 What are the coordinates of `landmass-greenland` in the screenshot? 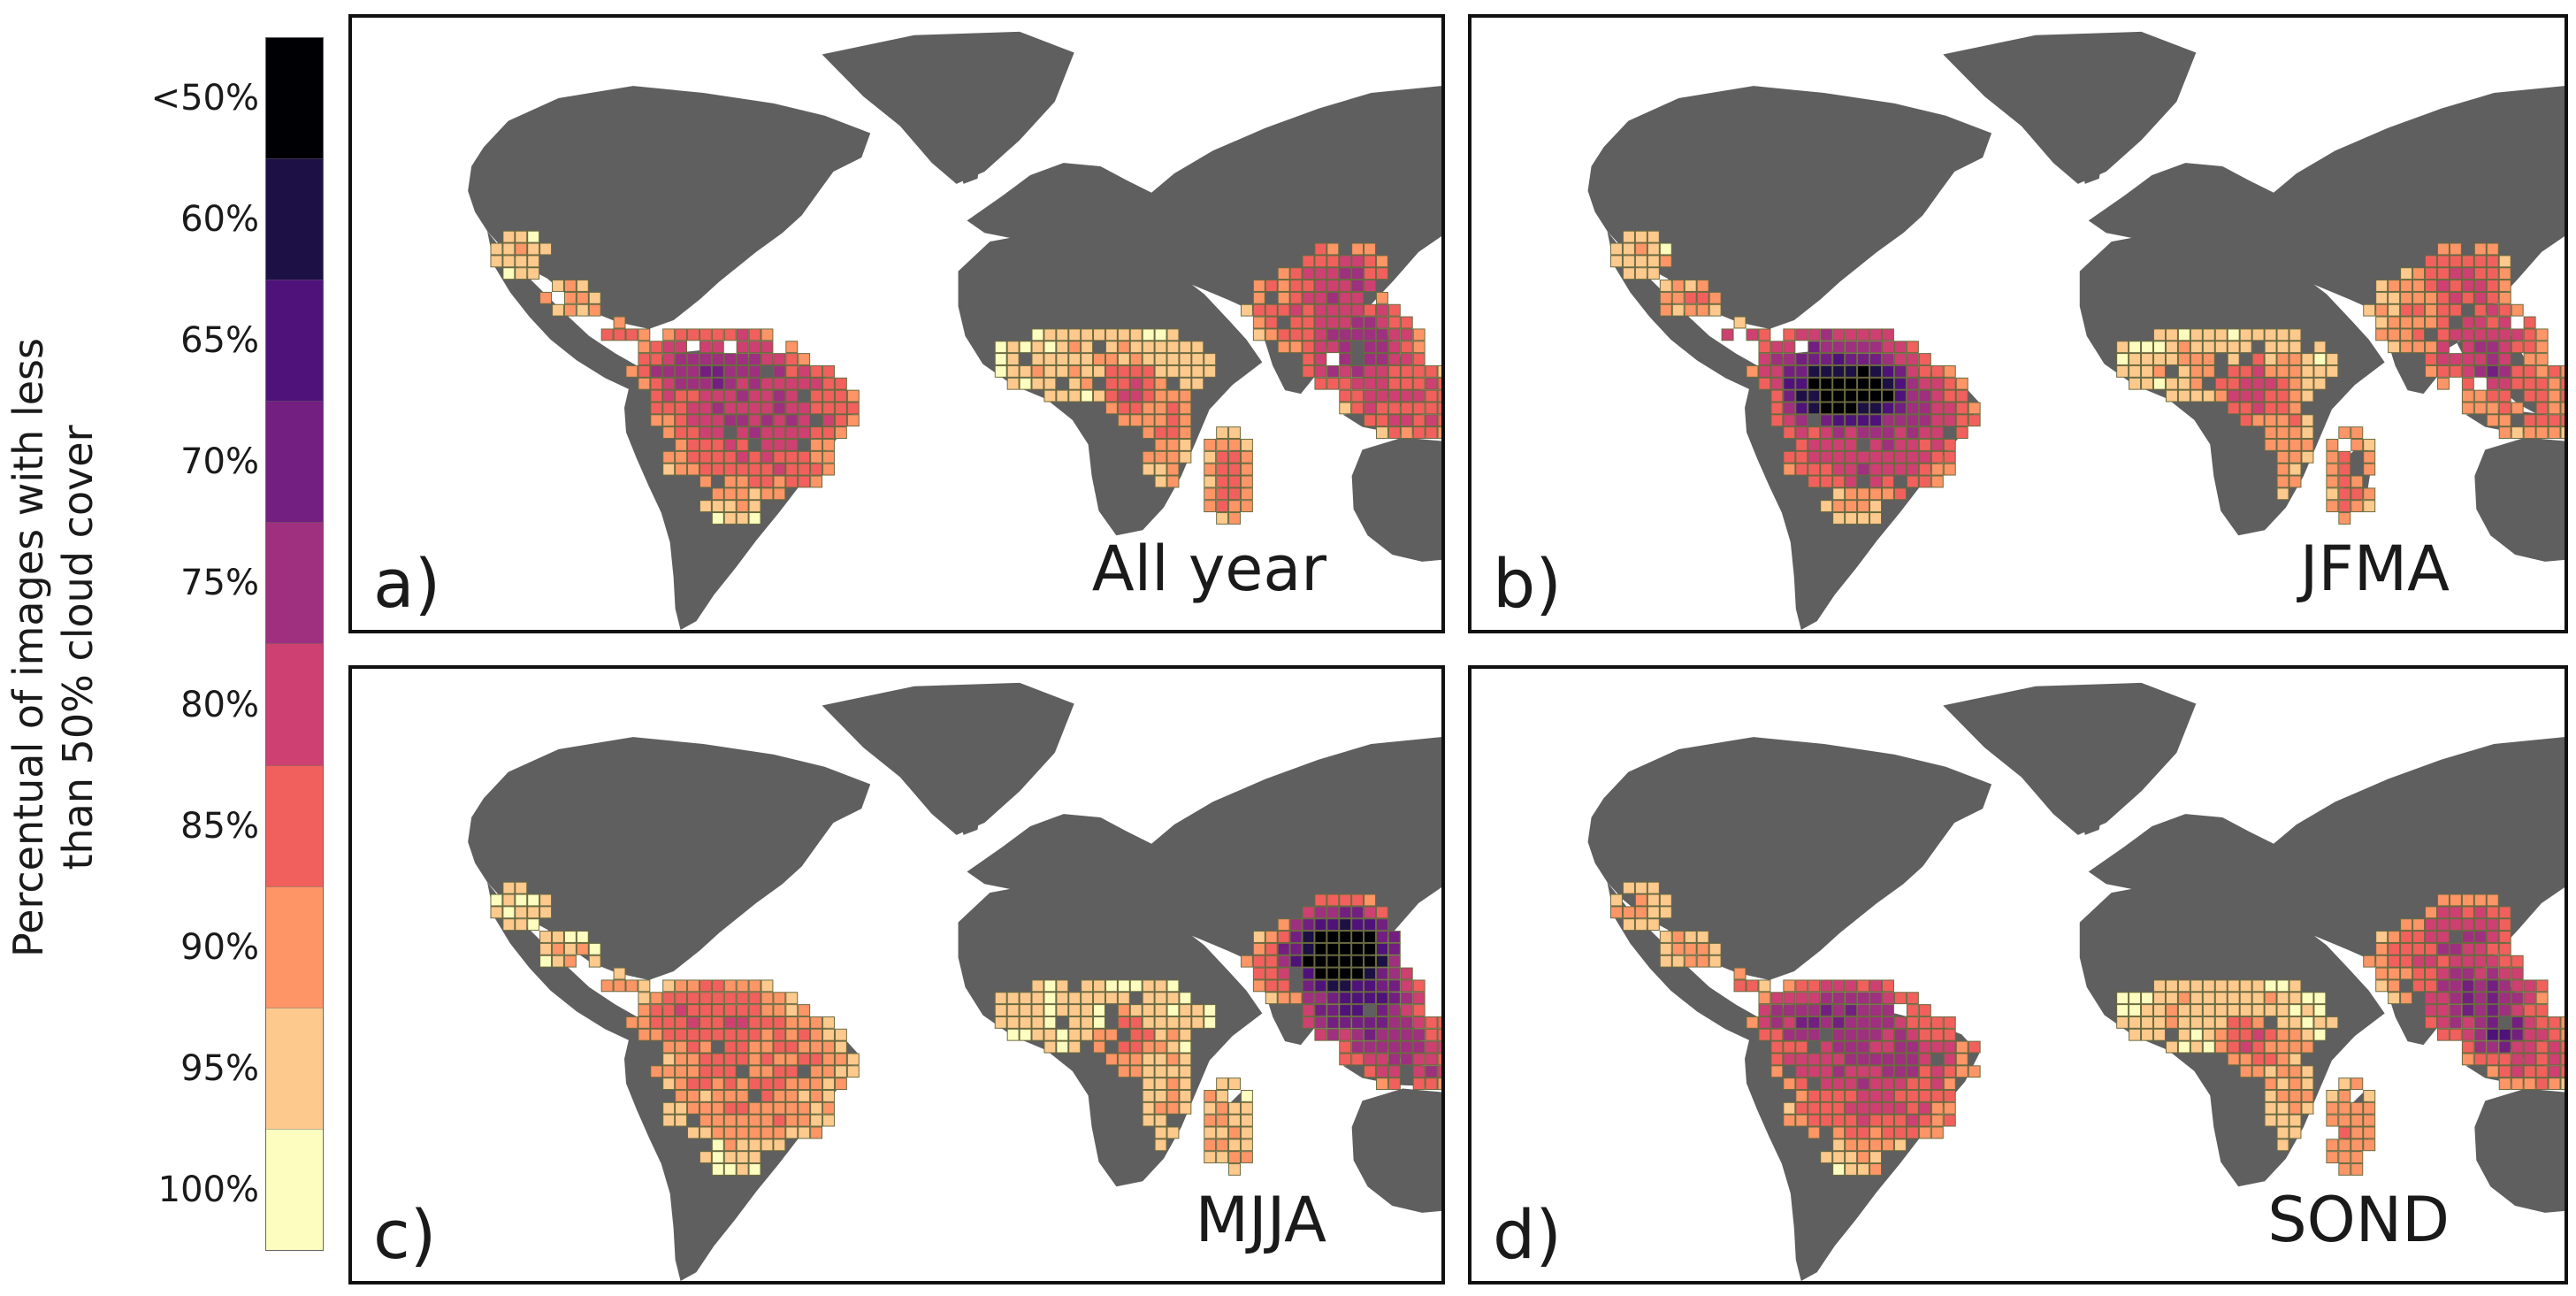 It's located at (948, 108).